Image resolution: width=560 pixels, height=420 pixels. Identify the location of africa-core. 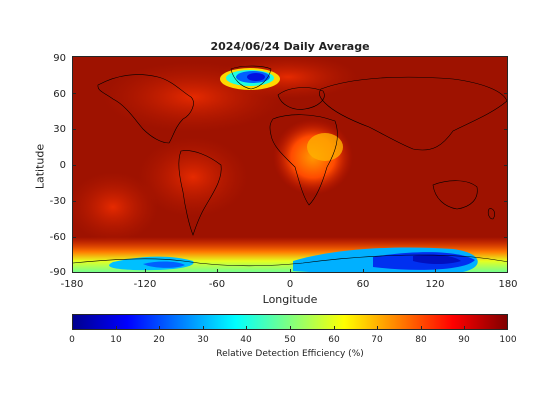
(325, 147).